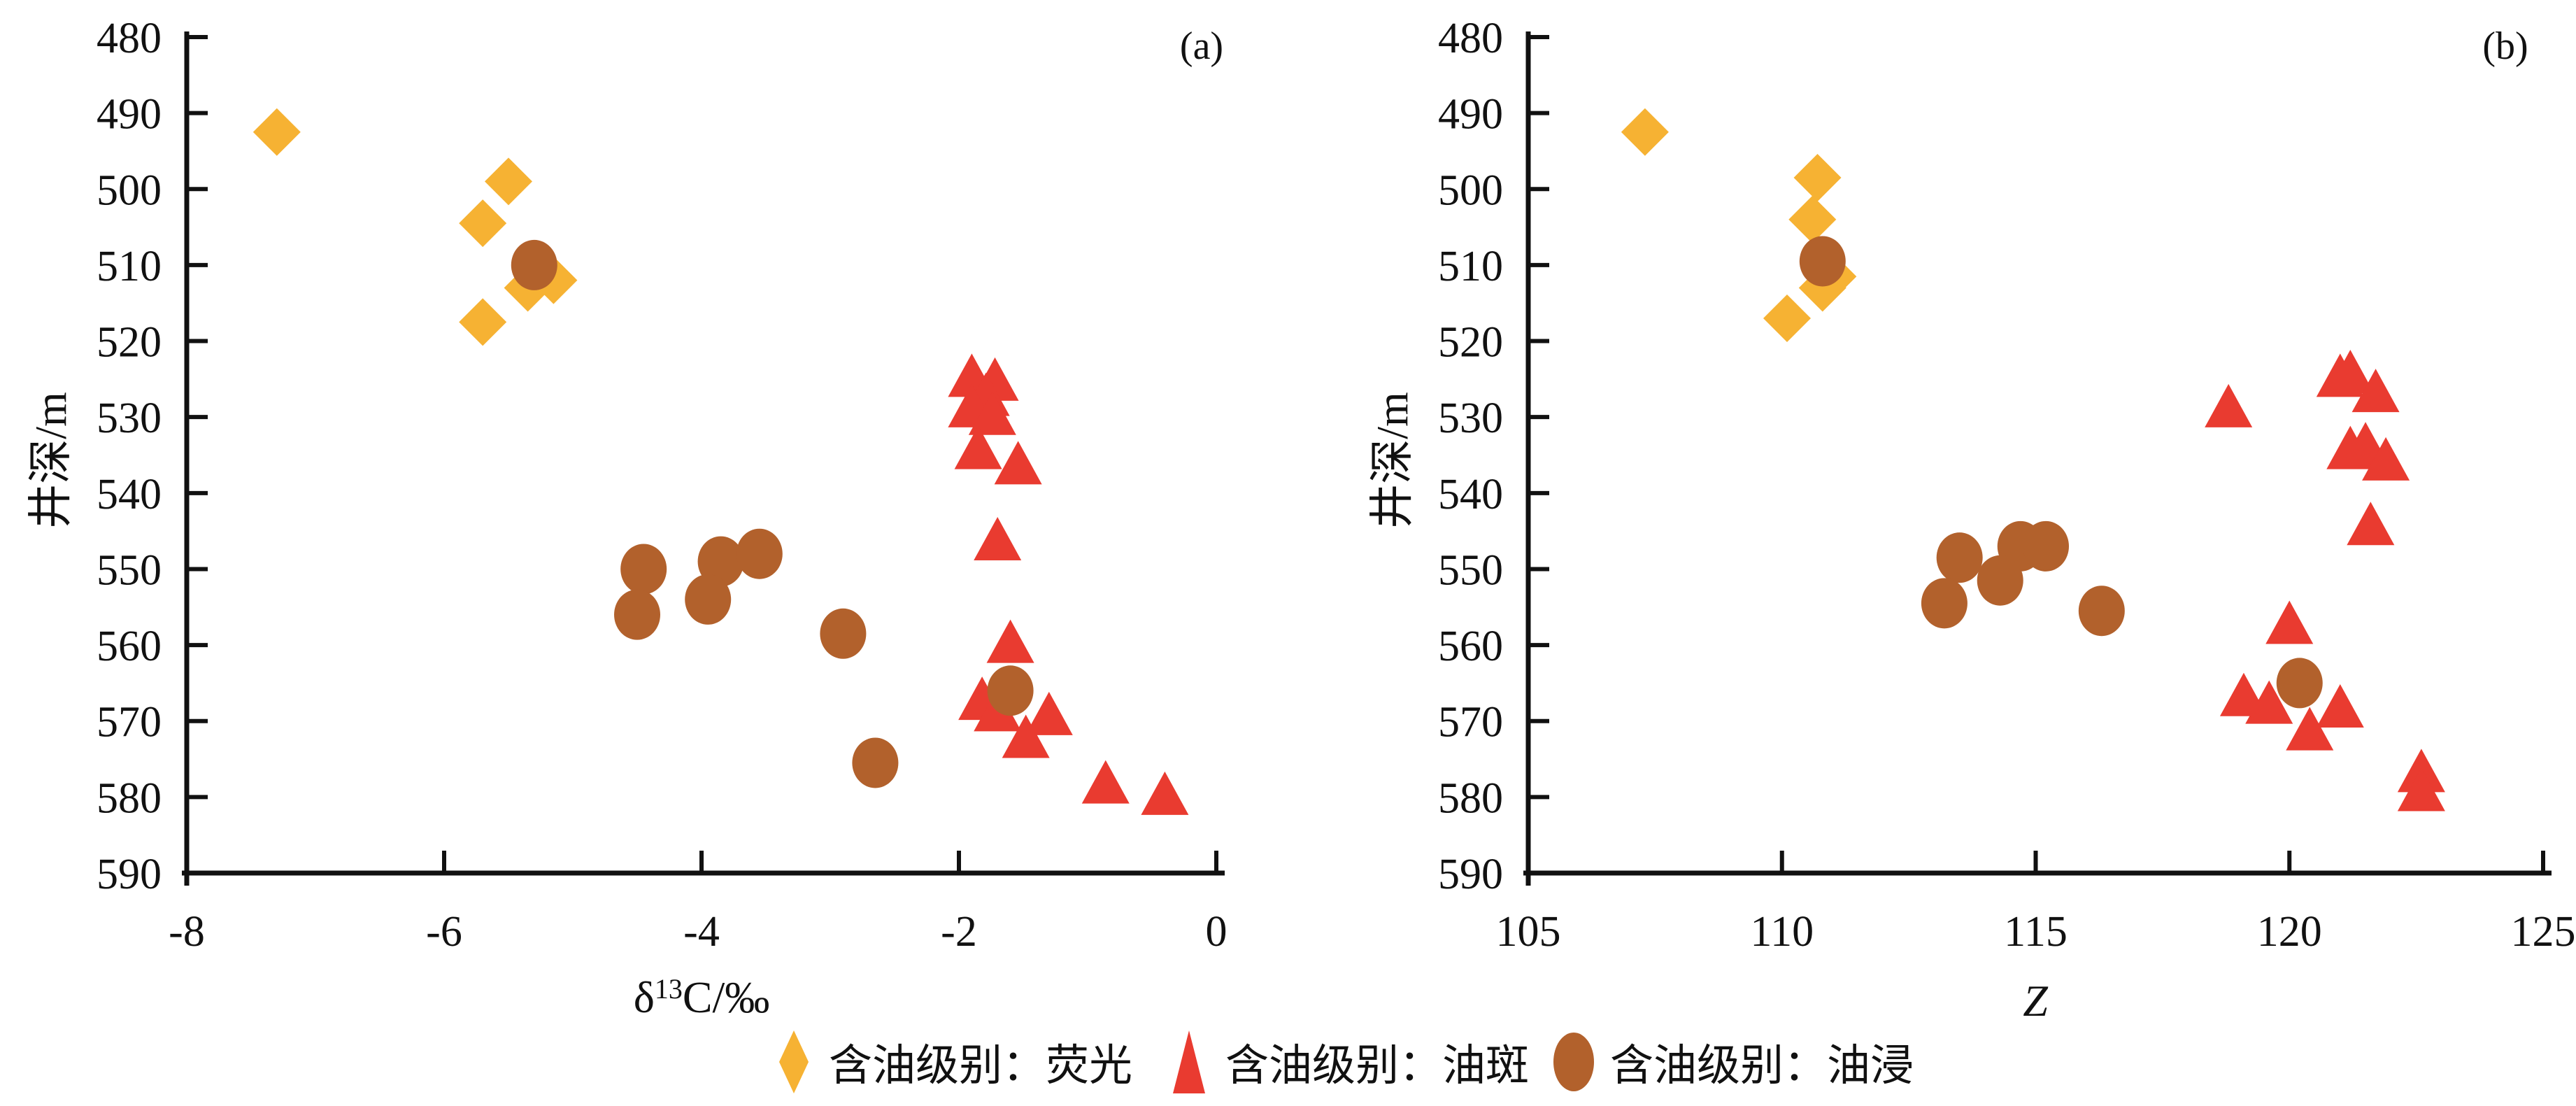 This screenshot has width=2576, height=1106. Describe the element at coordinates (187, 932) in the screenshot. I see `x-tick-label: -8` at that location.